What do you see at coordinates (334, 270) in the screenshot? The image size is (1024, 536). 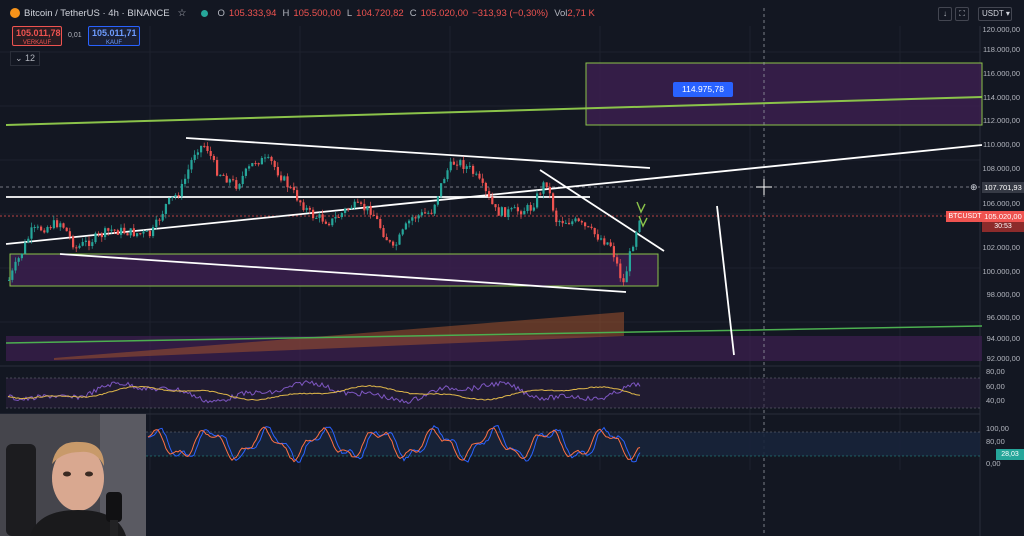 I see `support-zone` at bounding box center [334, 270].